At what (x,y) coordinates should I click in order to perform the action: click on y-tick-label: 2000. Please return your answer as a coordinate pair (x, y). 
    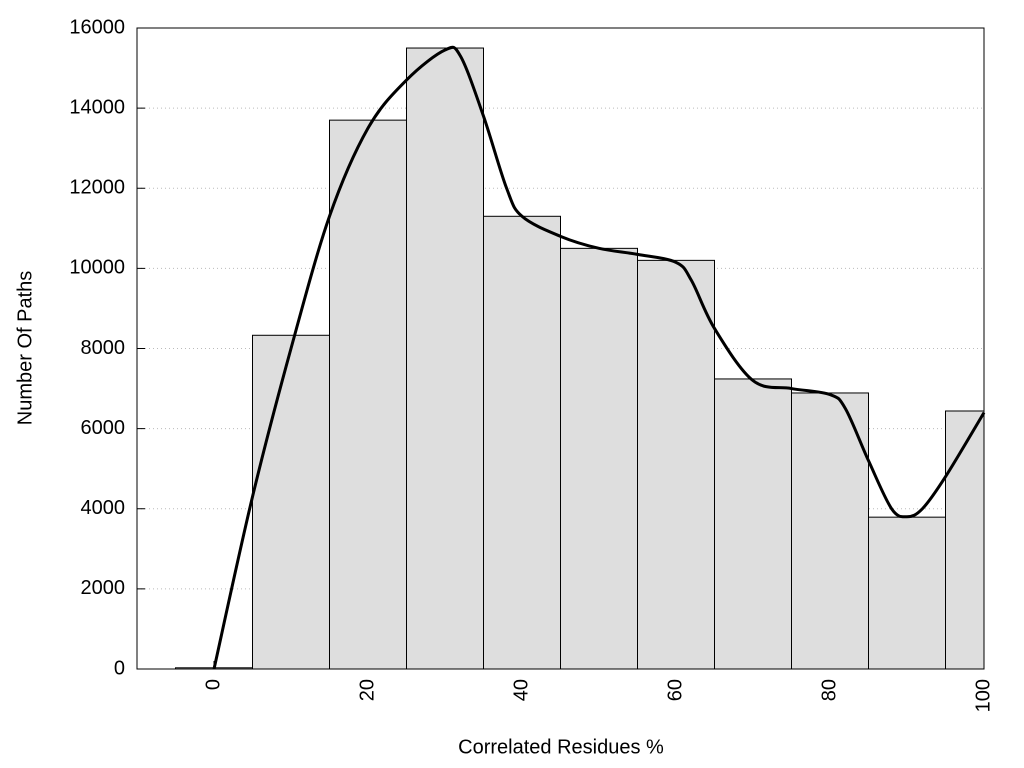
    Looking at the image, I should click on (103, 588).